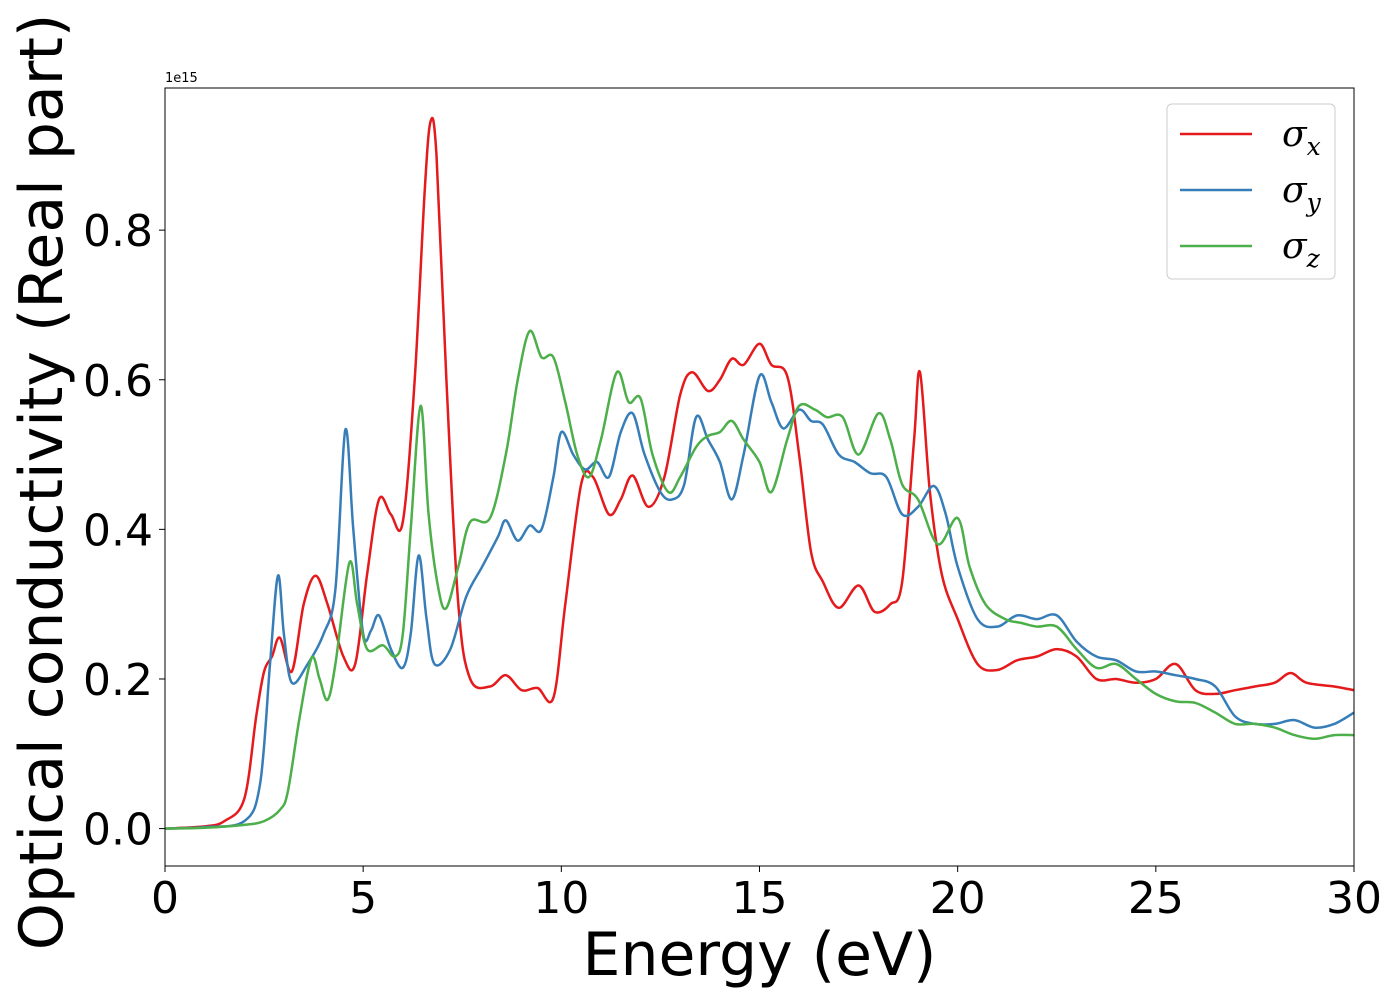 This screenshot has width=1400, height=1000. I want to click on y-tick-label: 0.6, so click(118, 381).